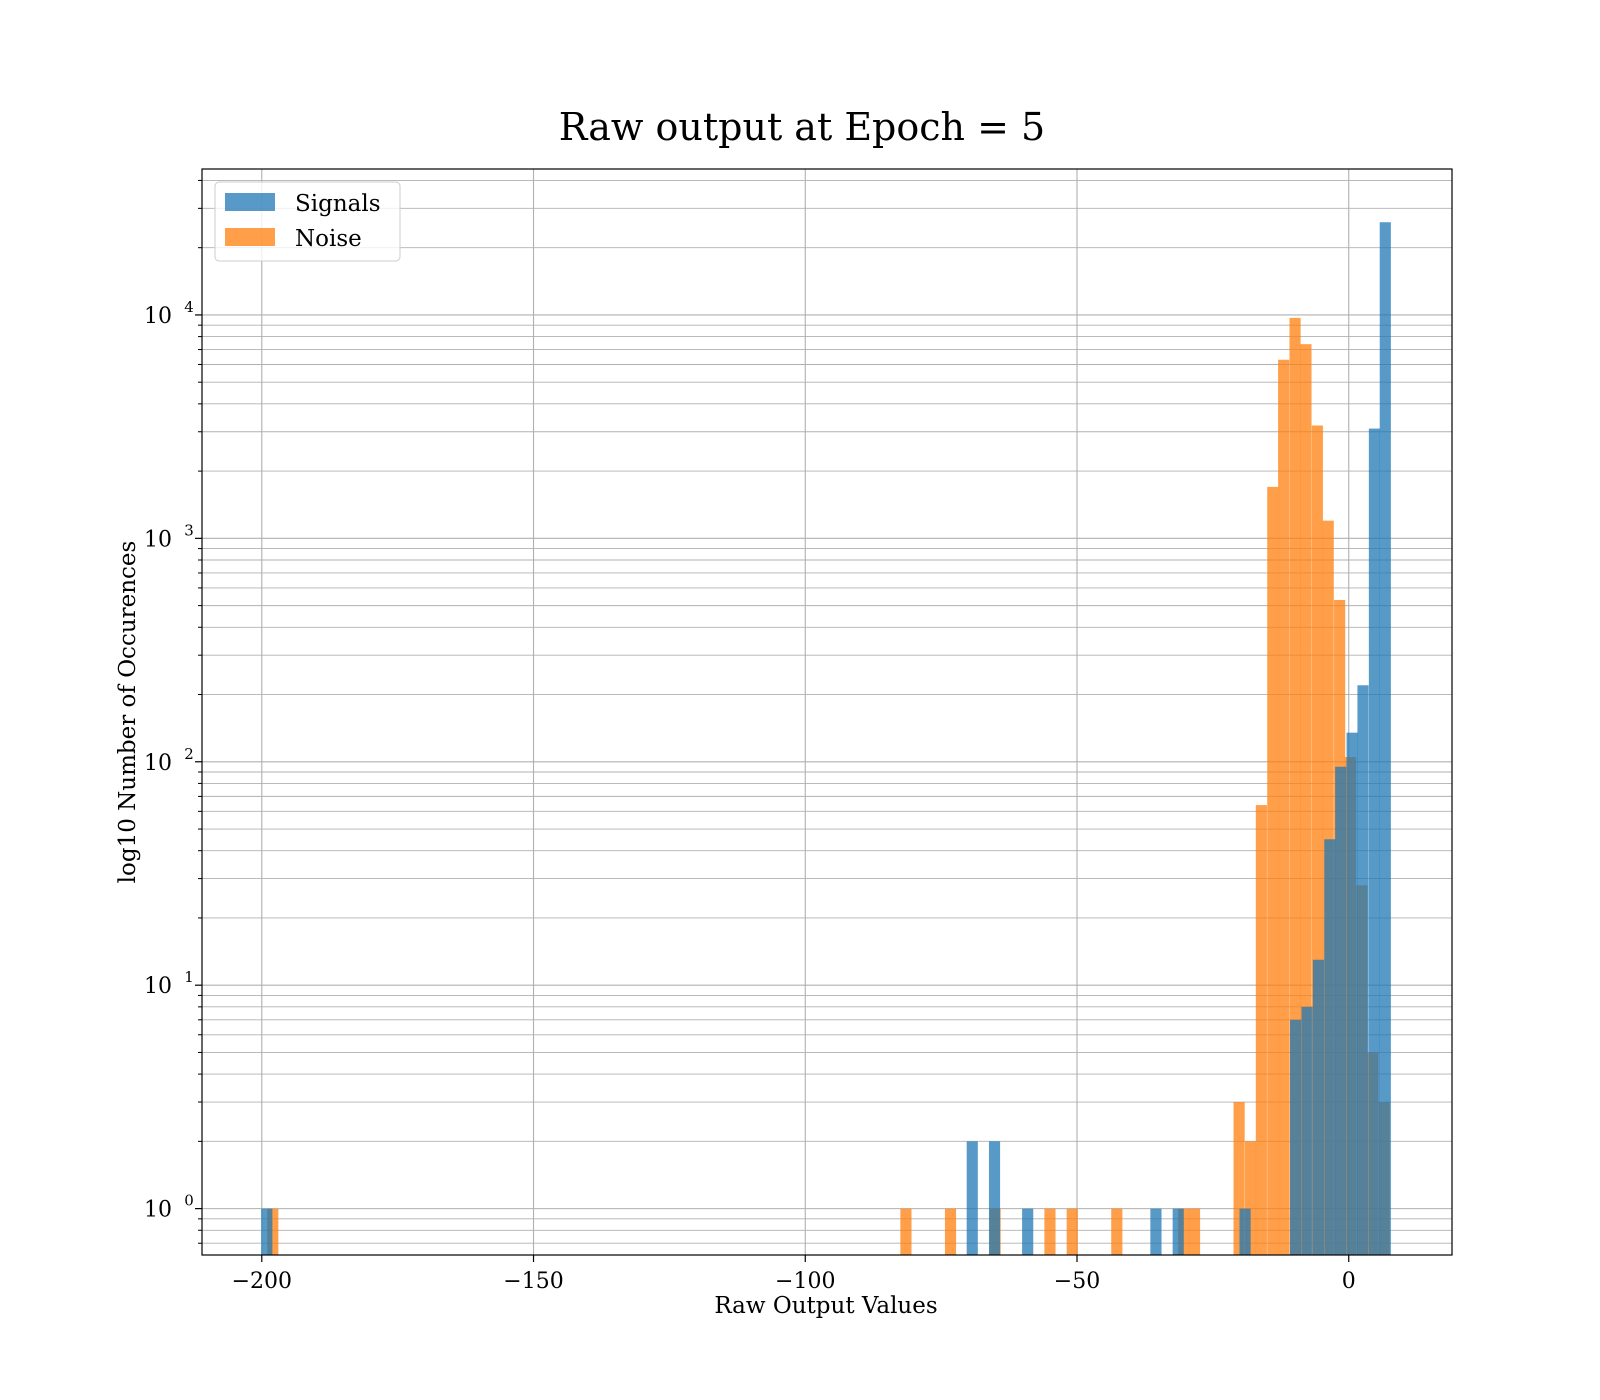  What do you see at coordinates (189, 530) in the screenshot?
I see `y-tick-exponent: 3` at bounding box center [189, 530].